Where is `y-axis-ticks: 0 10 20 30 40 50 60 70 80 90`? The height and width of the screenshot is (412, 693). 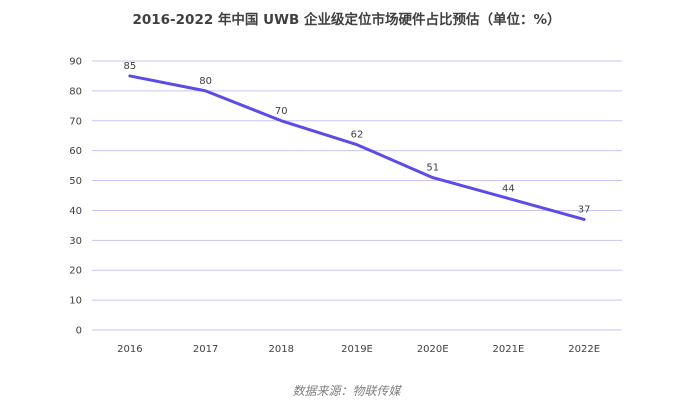 y-axis-ticks: 0 10 20 30 40 50 60 70 80 90 is located at coordinates (75, 197).